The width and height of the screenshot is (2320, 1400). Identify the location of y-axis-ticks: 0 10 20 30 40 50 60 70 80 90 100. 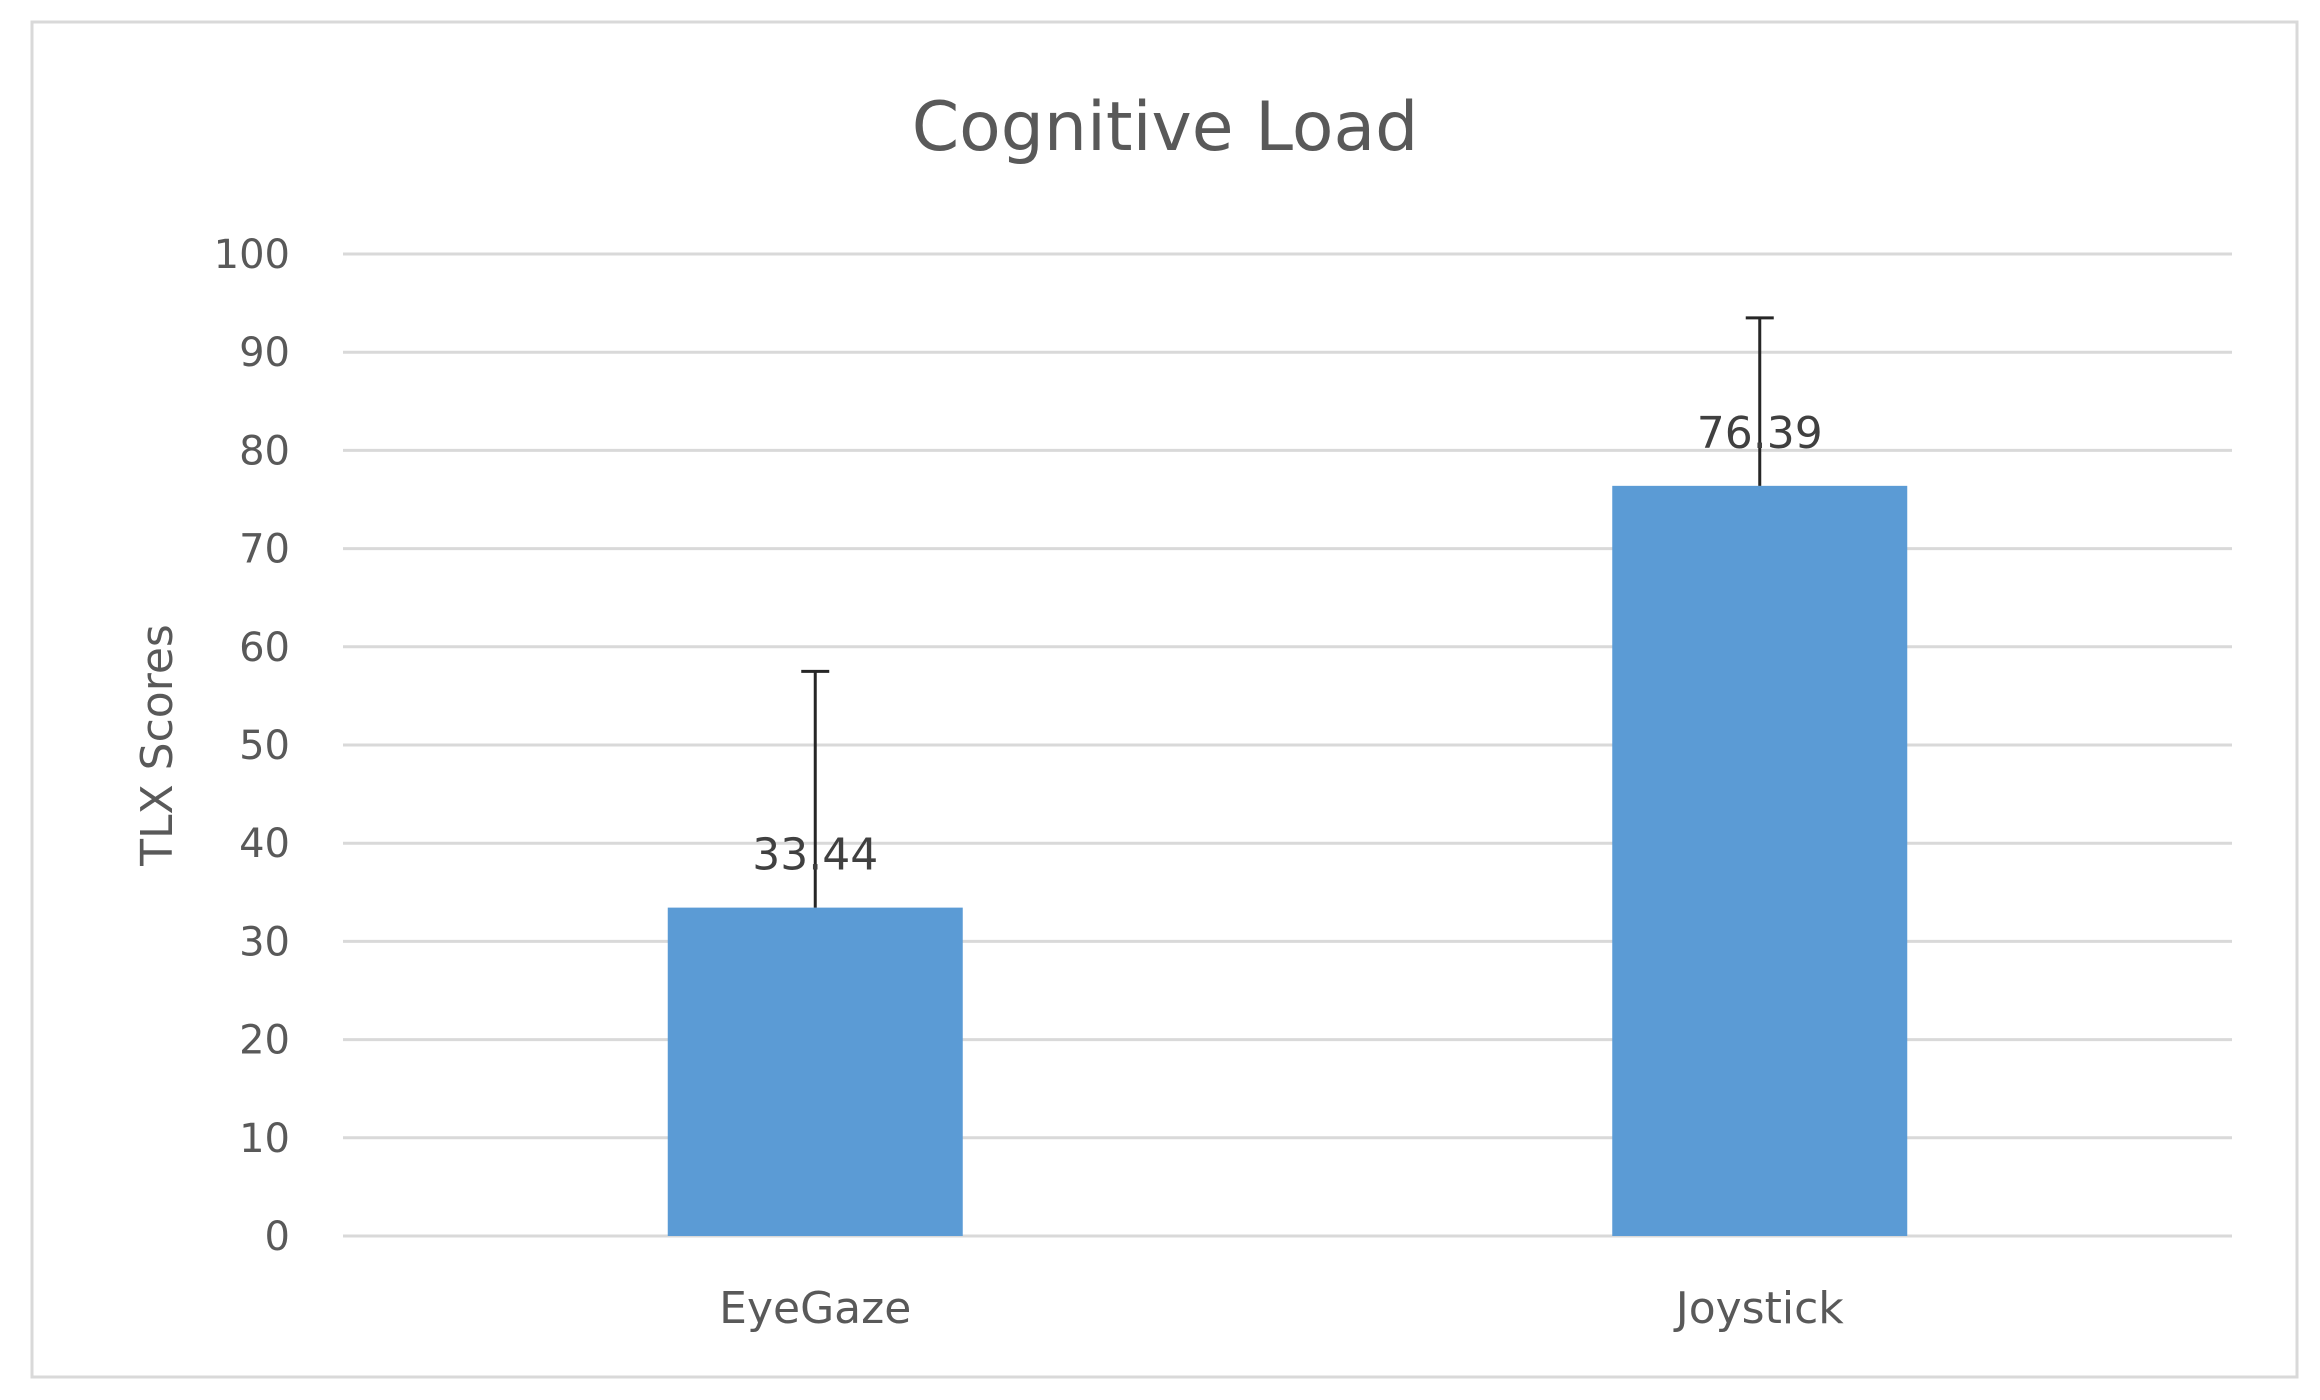
(252, 746).